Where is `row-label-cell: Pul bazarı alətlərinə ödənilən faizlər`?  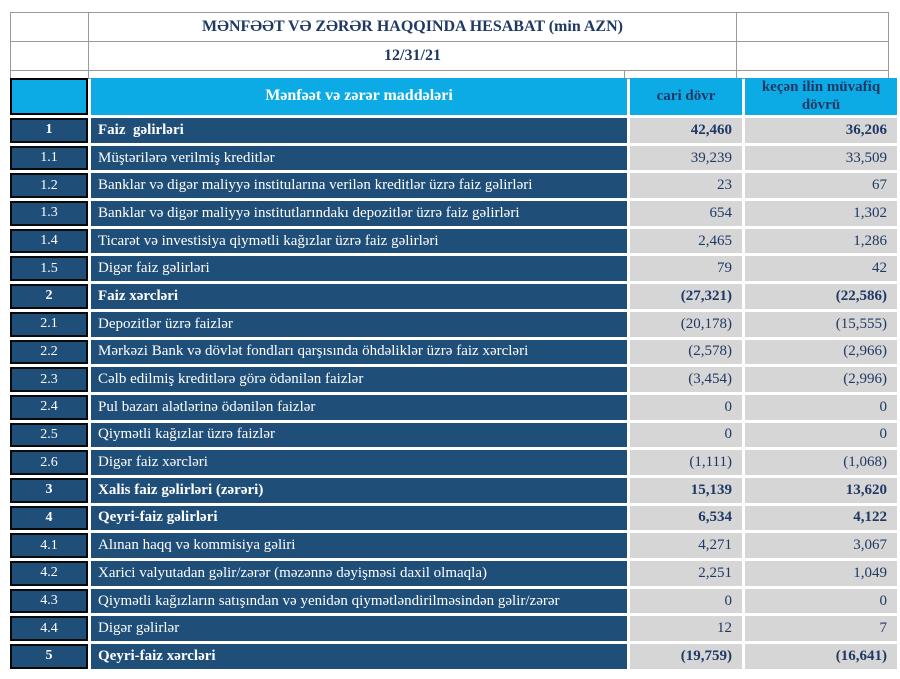
row-label-cell: Pul bazarı alətlərinə ödənilən faizlər is located at coordinates (359, 407).